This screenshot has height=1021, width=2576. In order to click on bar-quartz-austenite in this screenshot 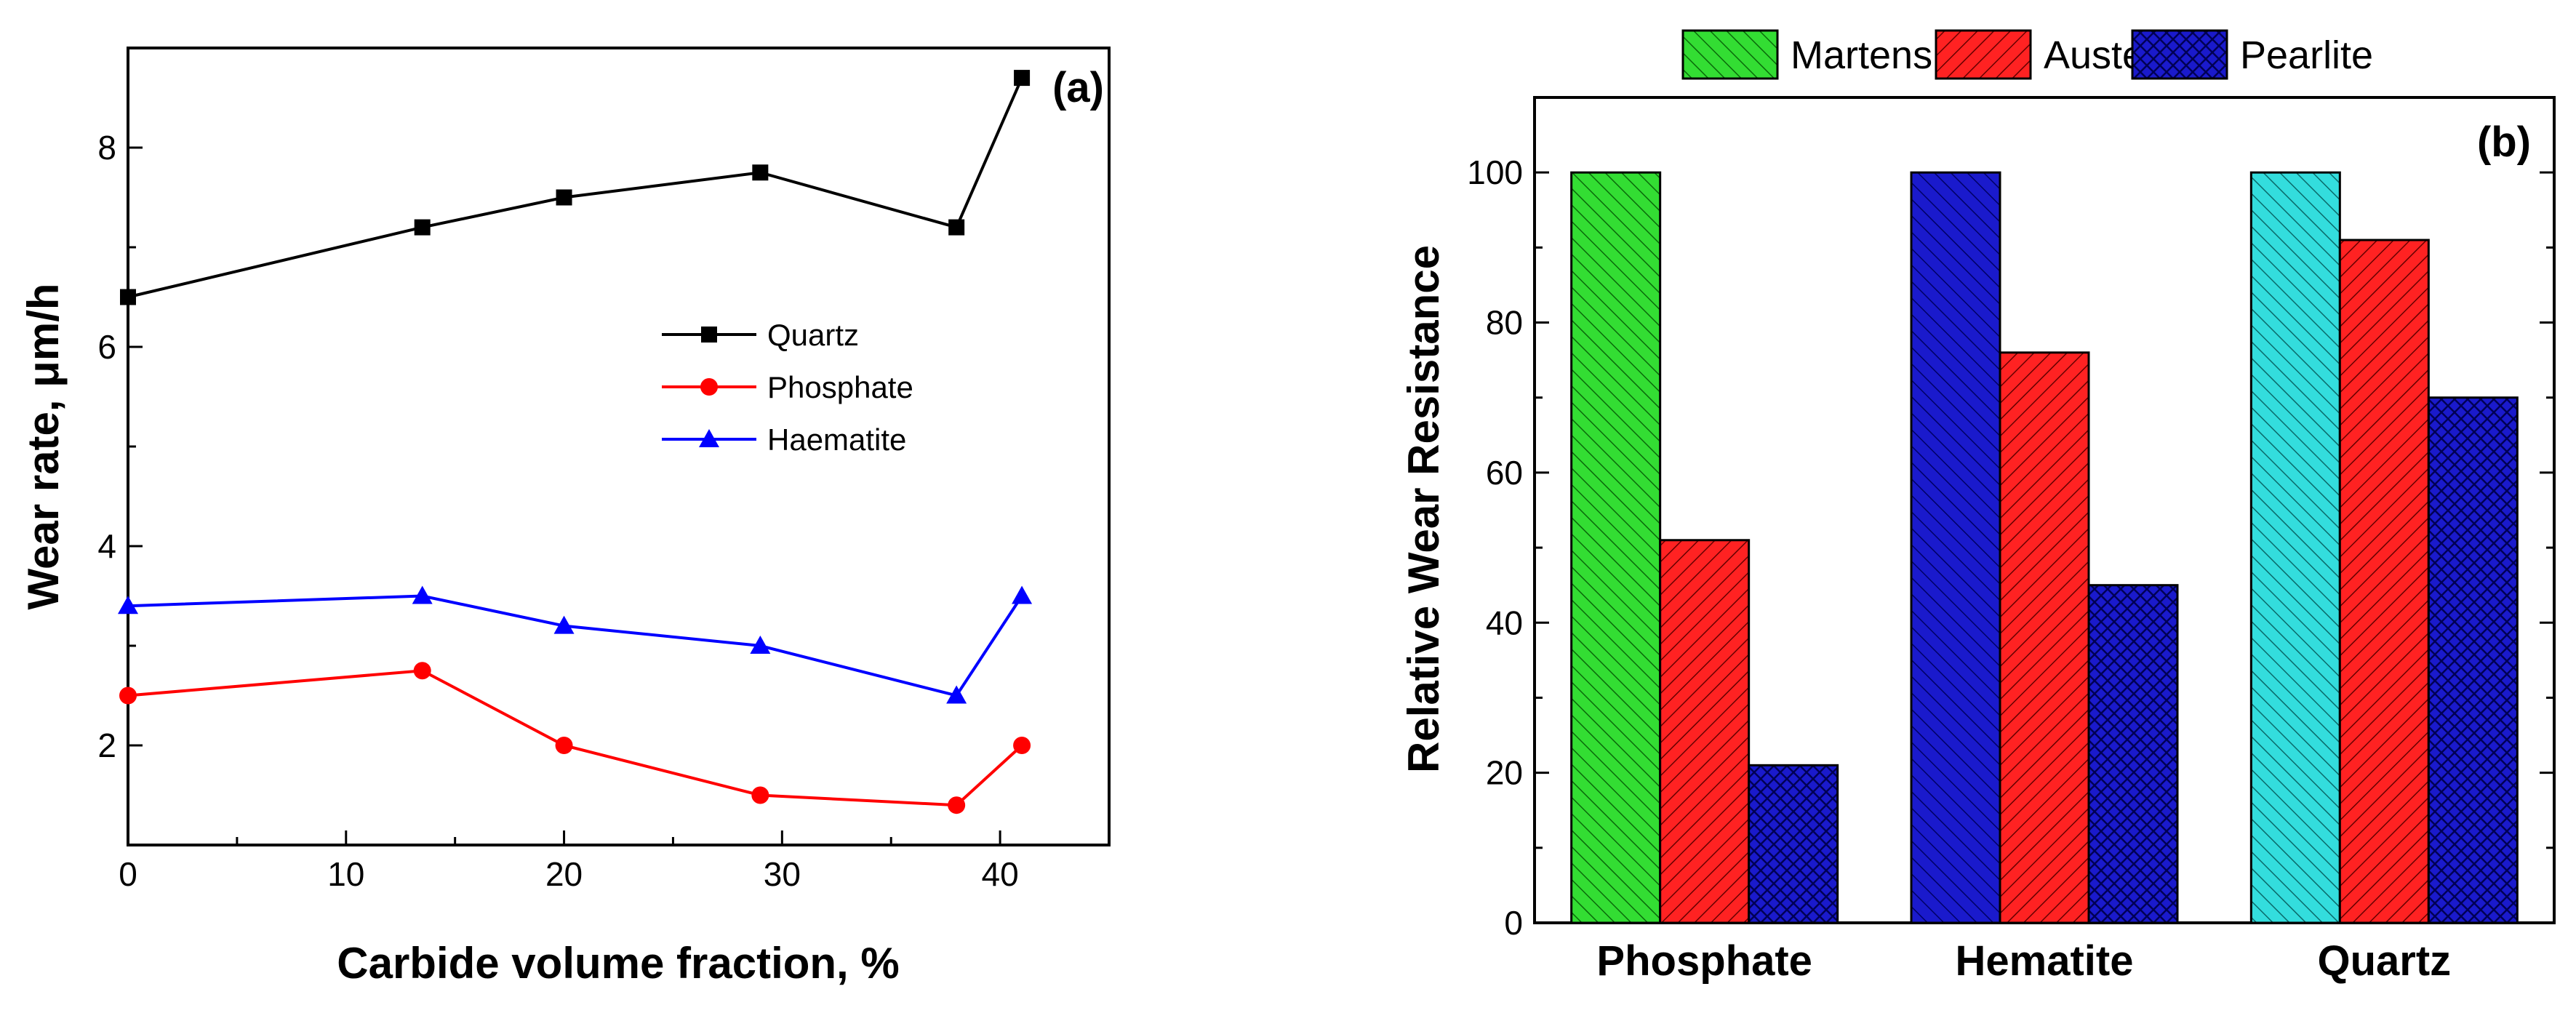, I will do `click(2384, 582)`.